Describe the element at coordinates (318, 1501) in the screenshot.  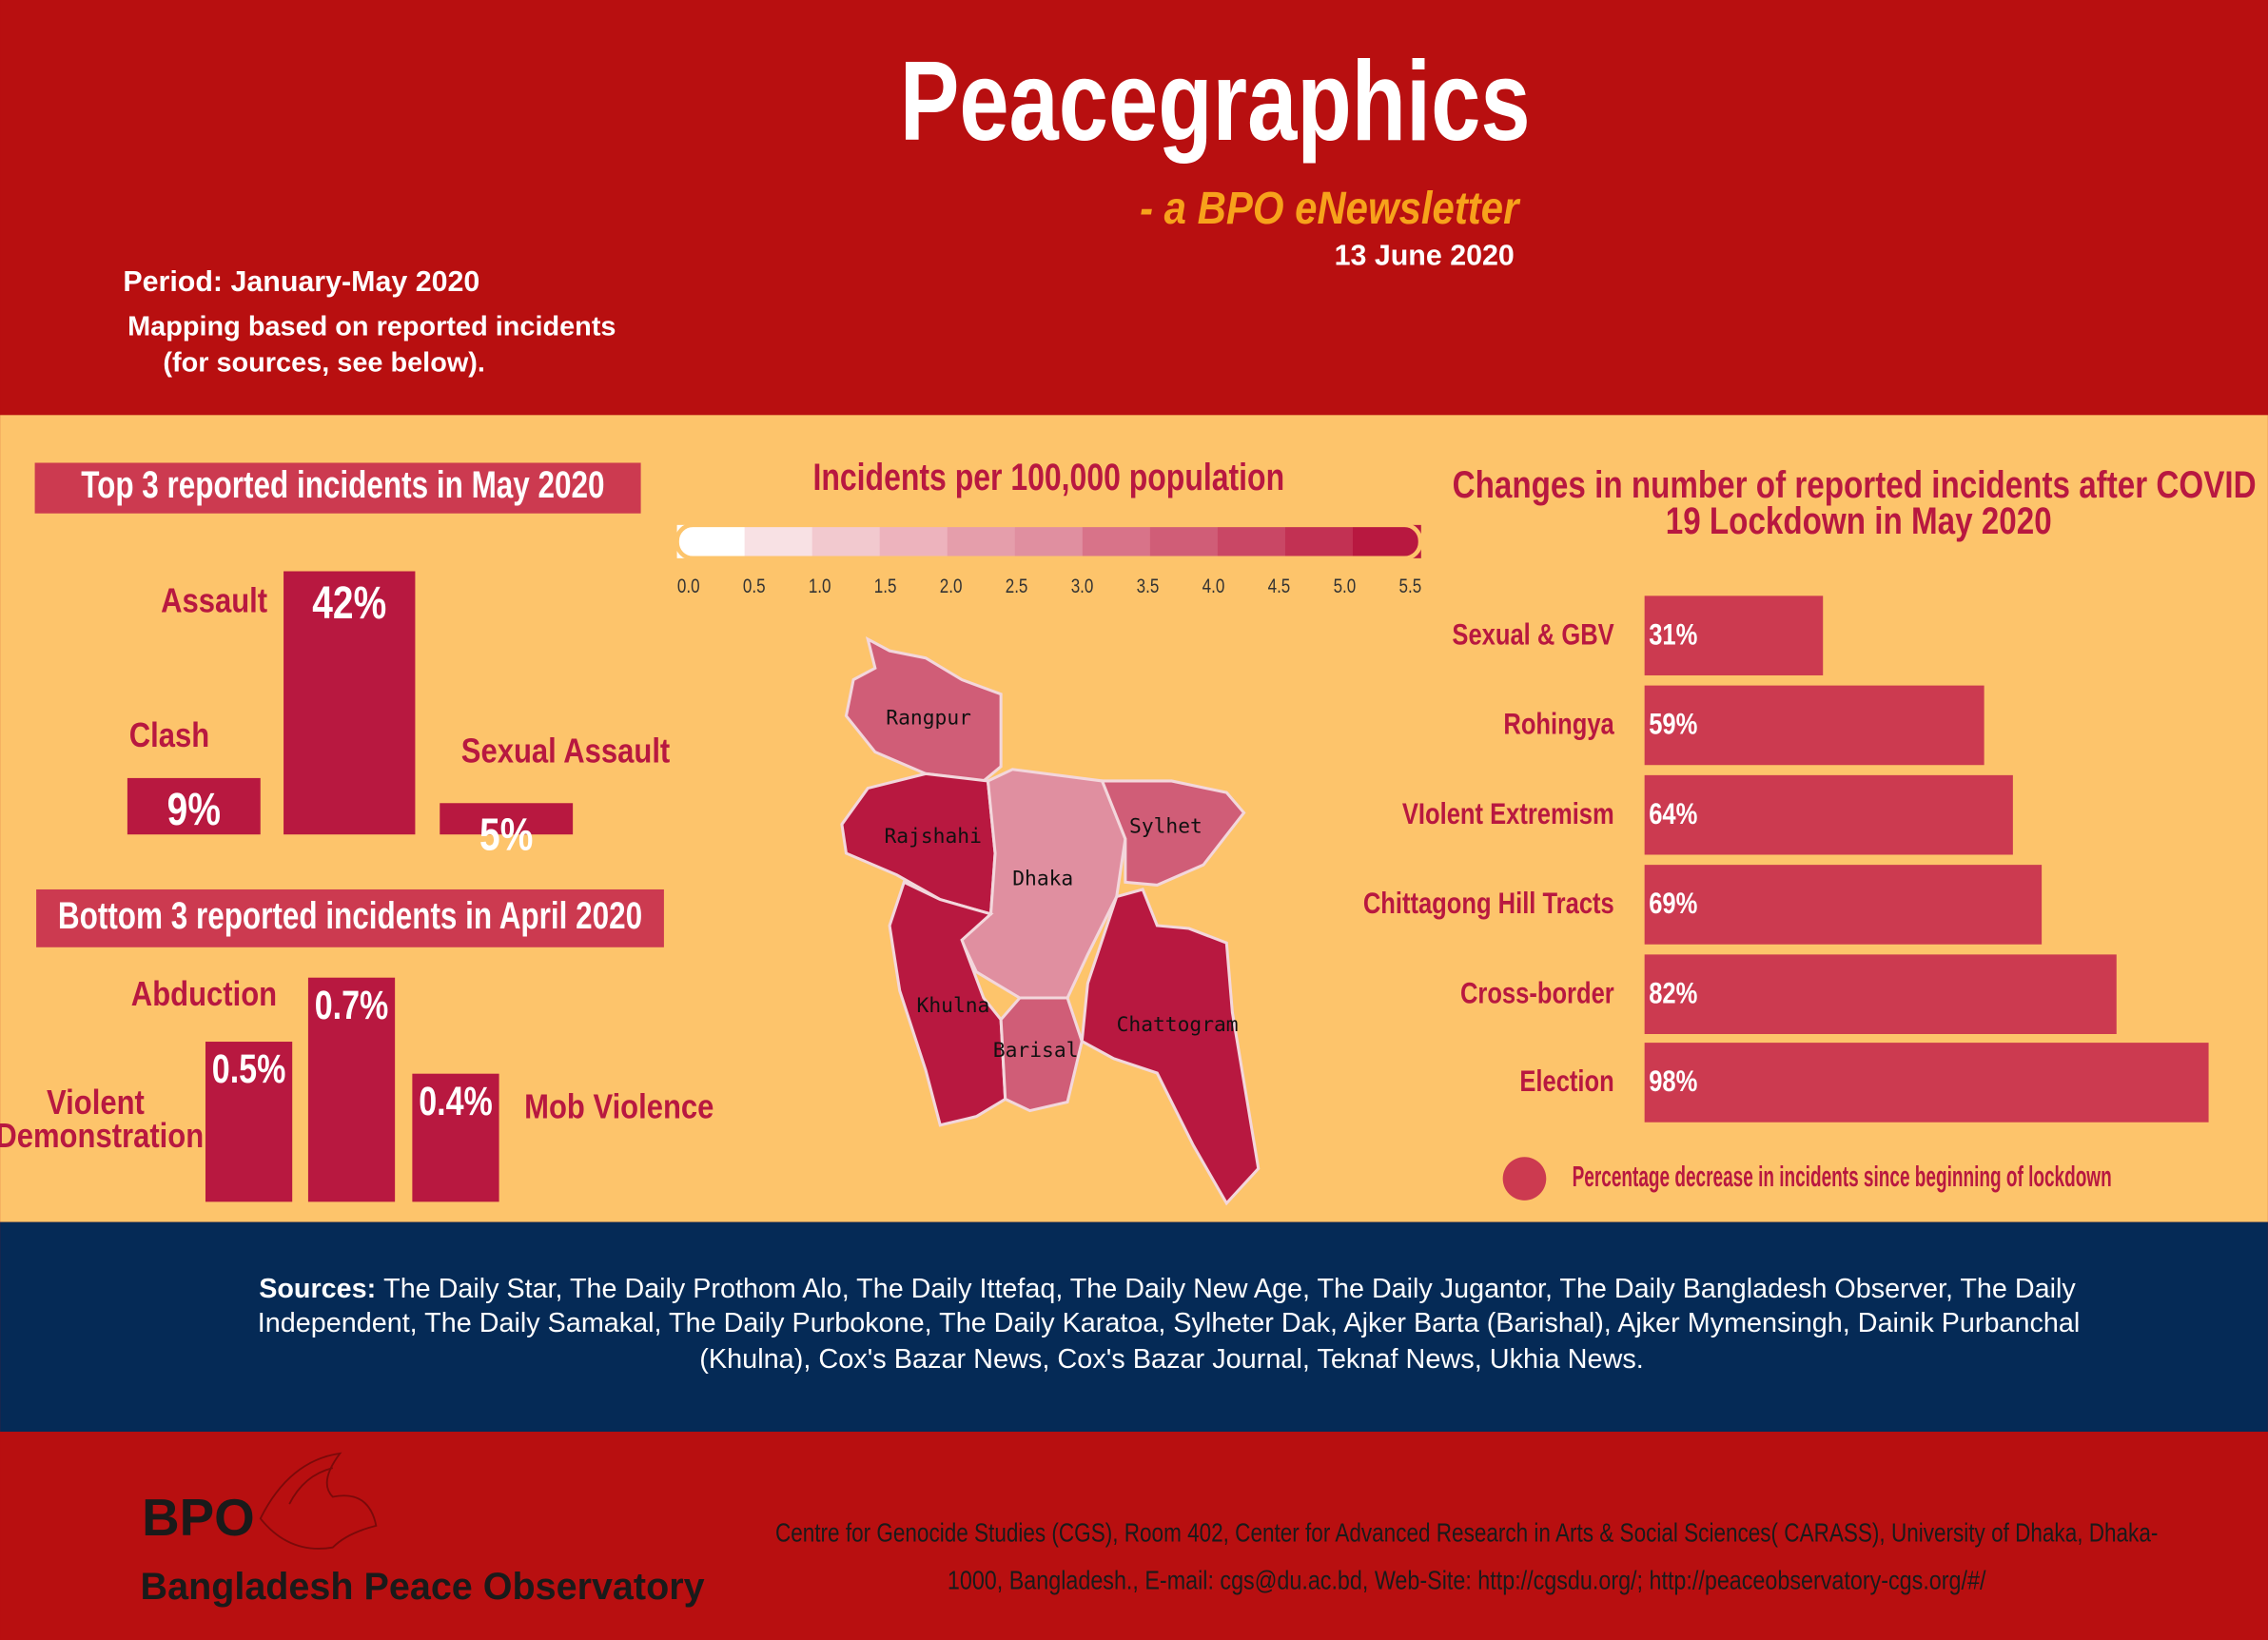
I see `dove-logo` at that location.